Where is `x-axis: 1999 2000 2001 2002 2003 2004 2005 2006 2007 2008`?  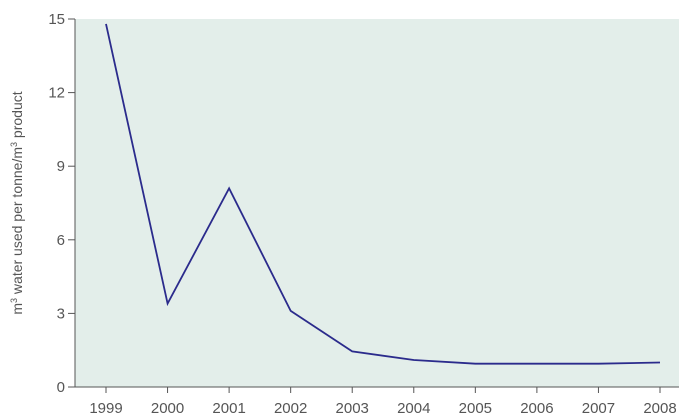
x-axis: 1999 2000 2001 2002 2003 2004 2005 2006 2007 2008 is located at coordinates (377, 401).